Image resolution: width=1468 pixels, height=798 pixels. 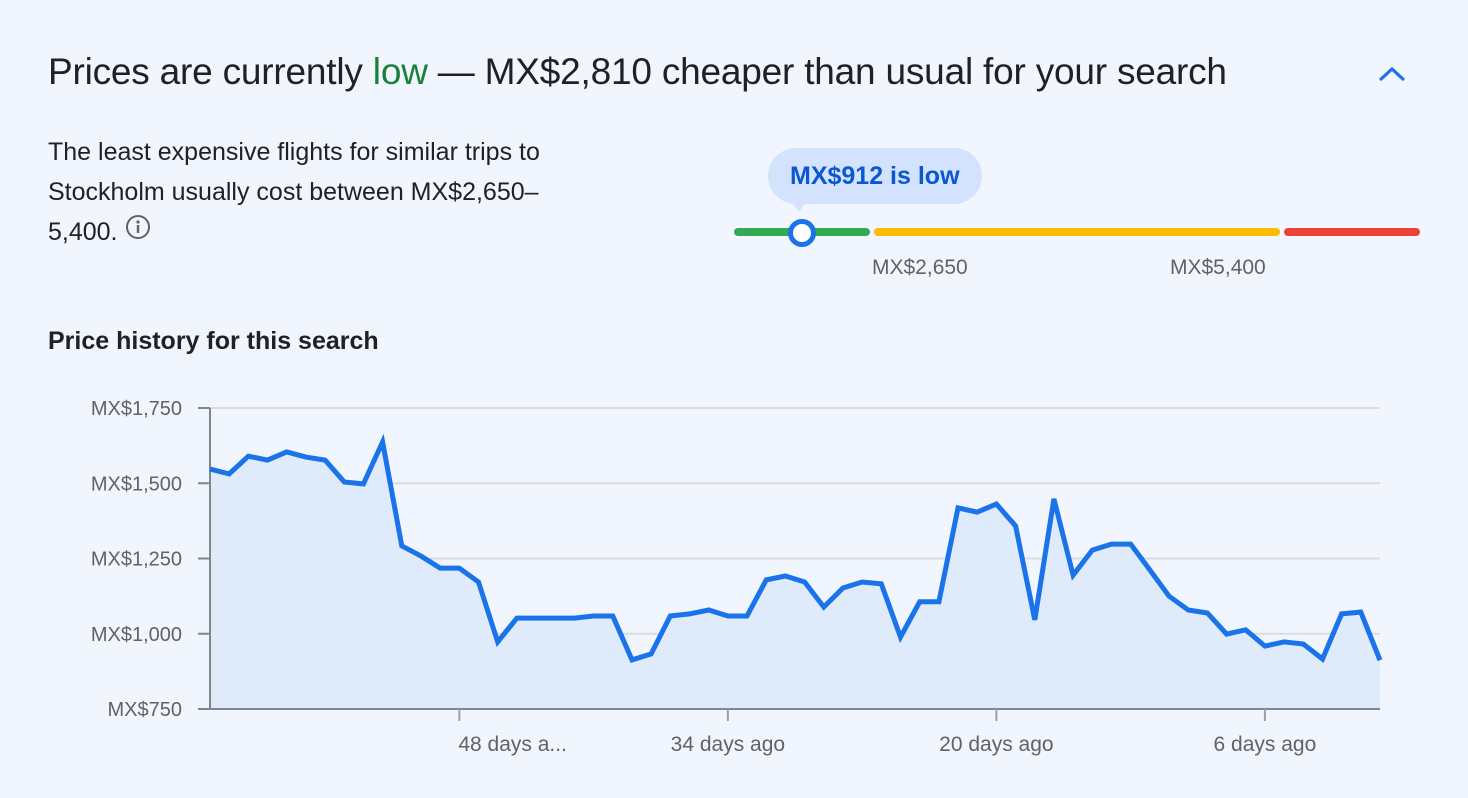 What do you see at coordinates (802, 233) in the screenshot?
I see `current-price-marker` at bounding box center [802, 233].